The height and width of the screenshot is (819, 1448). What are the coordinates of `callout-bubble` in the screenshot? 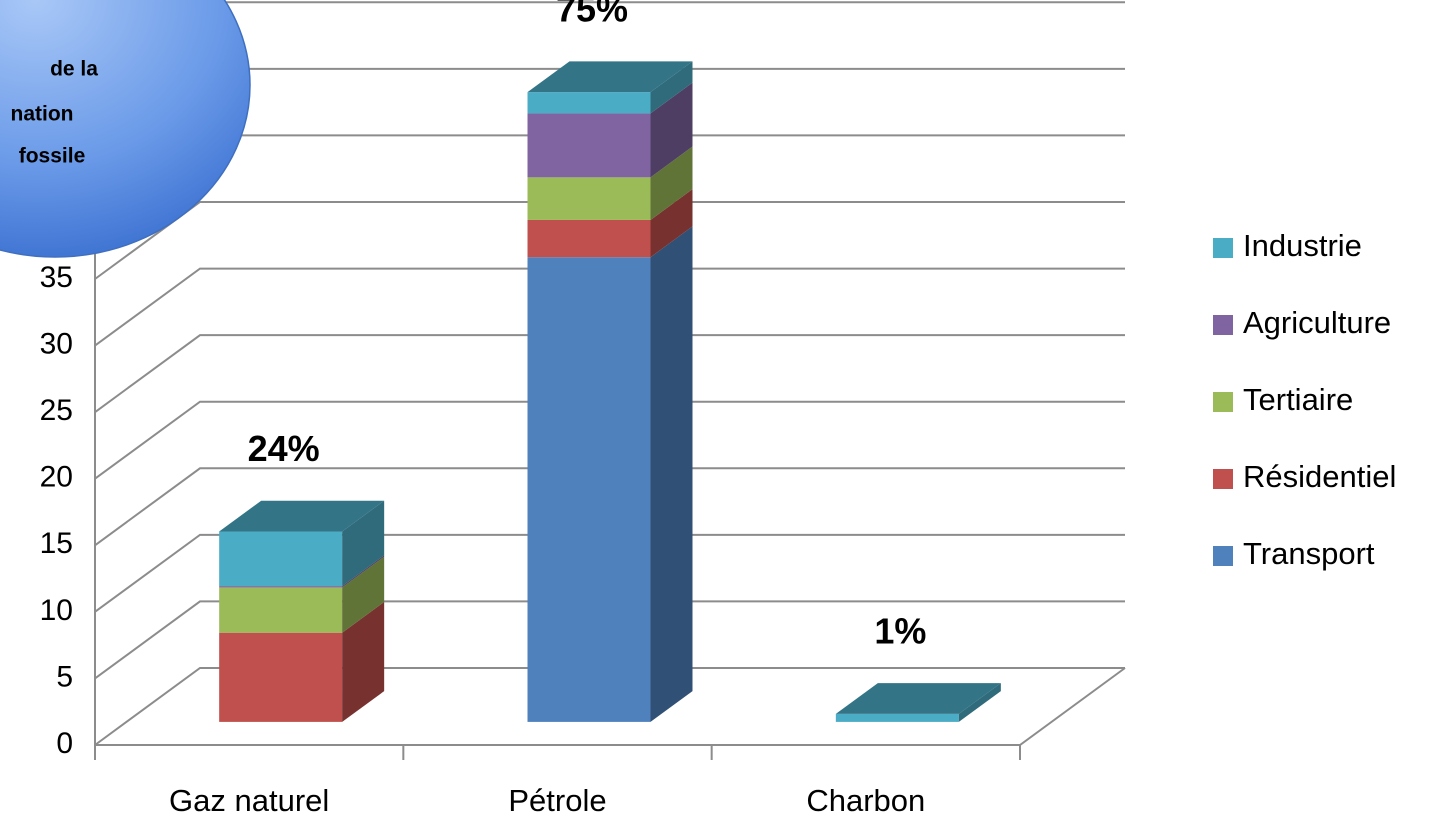 It's located at (125, 129).